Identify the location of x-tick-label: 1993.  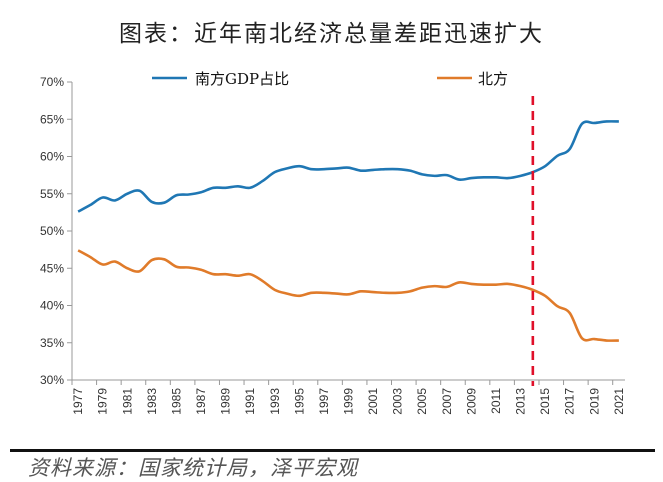
(275, 401).